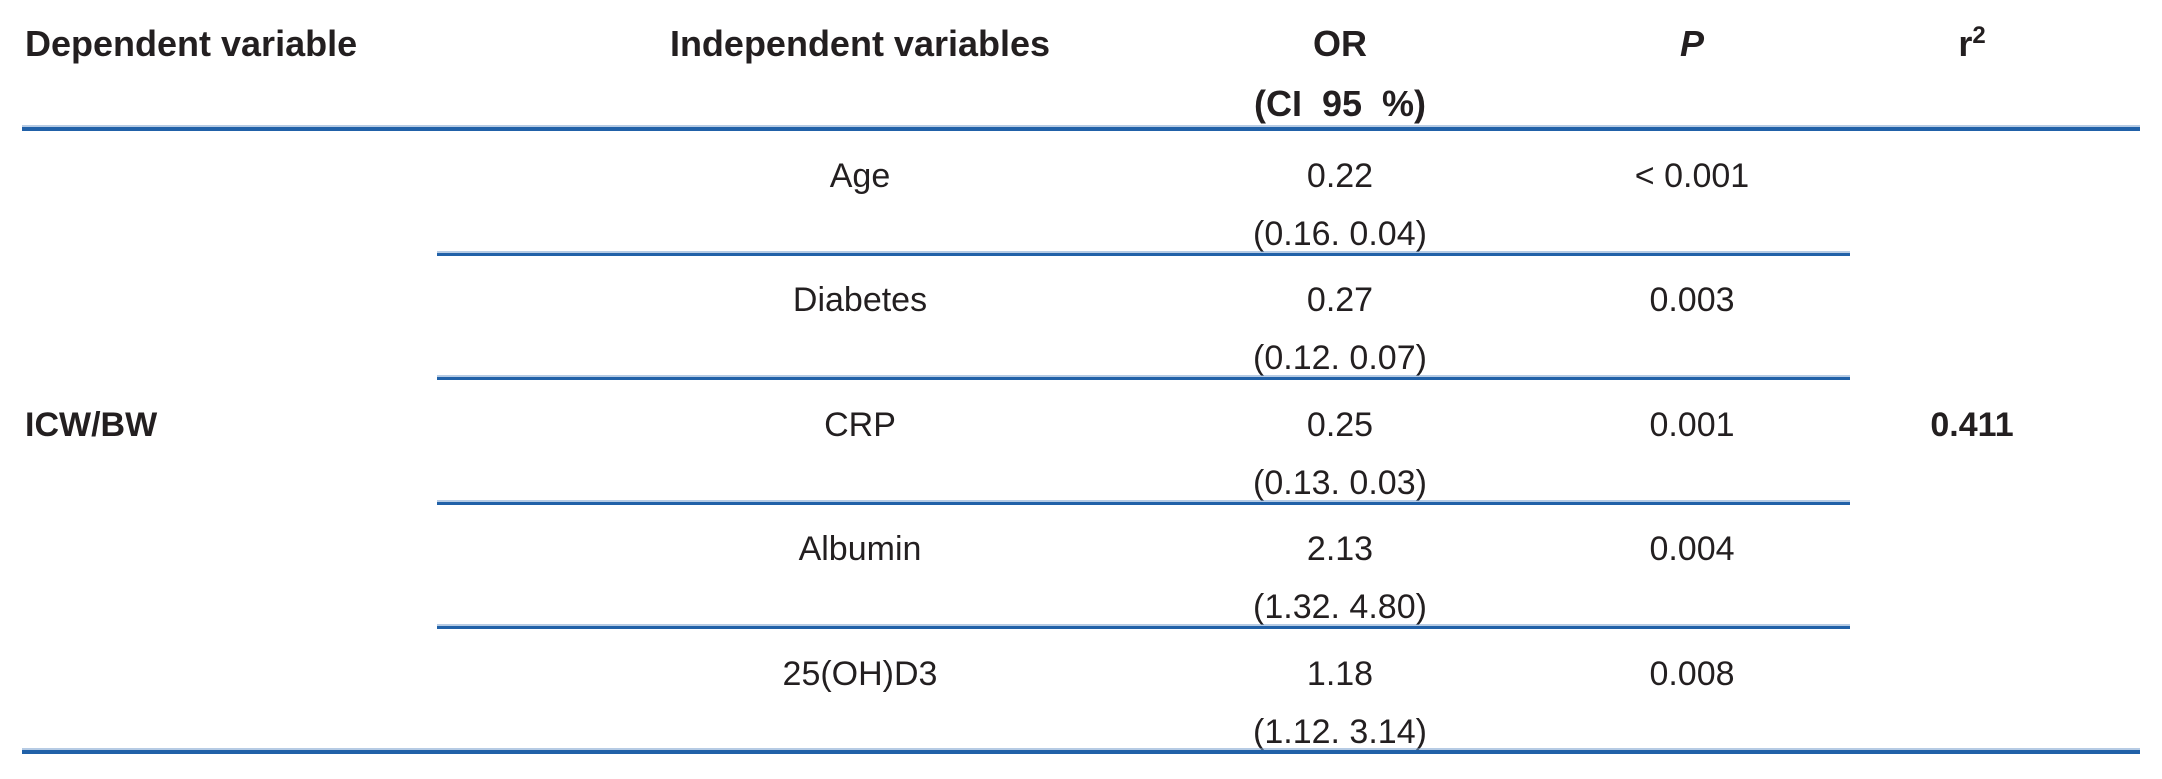  What do you see at coordinates (1692, 176) in the screenshot?
I see `p-value: < 0.001` at bounding box center [1692, 176].